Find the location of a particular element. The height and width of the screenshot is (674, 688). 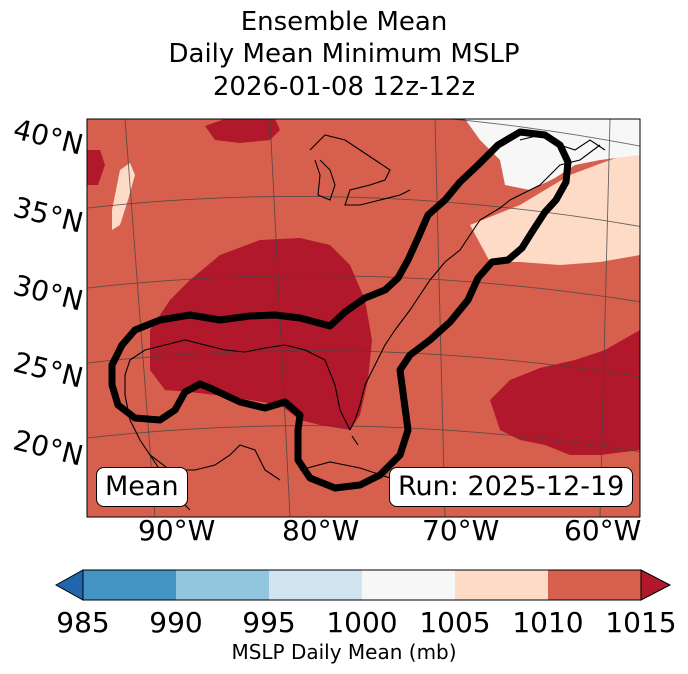

colorbar-frame is located at coordinates (362, 585).